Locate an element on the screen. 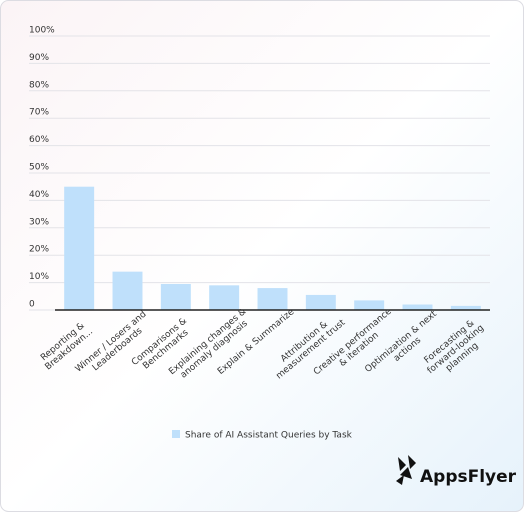 This screenshot has width=524, height=512. y-tick-label: 10% is located at coordinates (39, 277).